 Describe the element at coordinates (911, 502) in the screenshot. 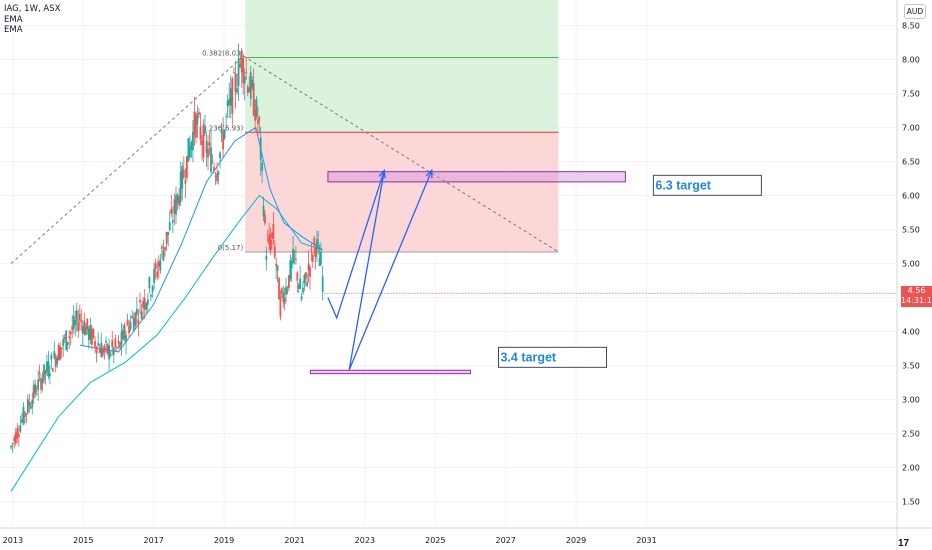

I see `y-tick-label: 1.50` at that location.